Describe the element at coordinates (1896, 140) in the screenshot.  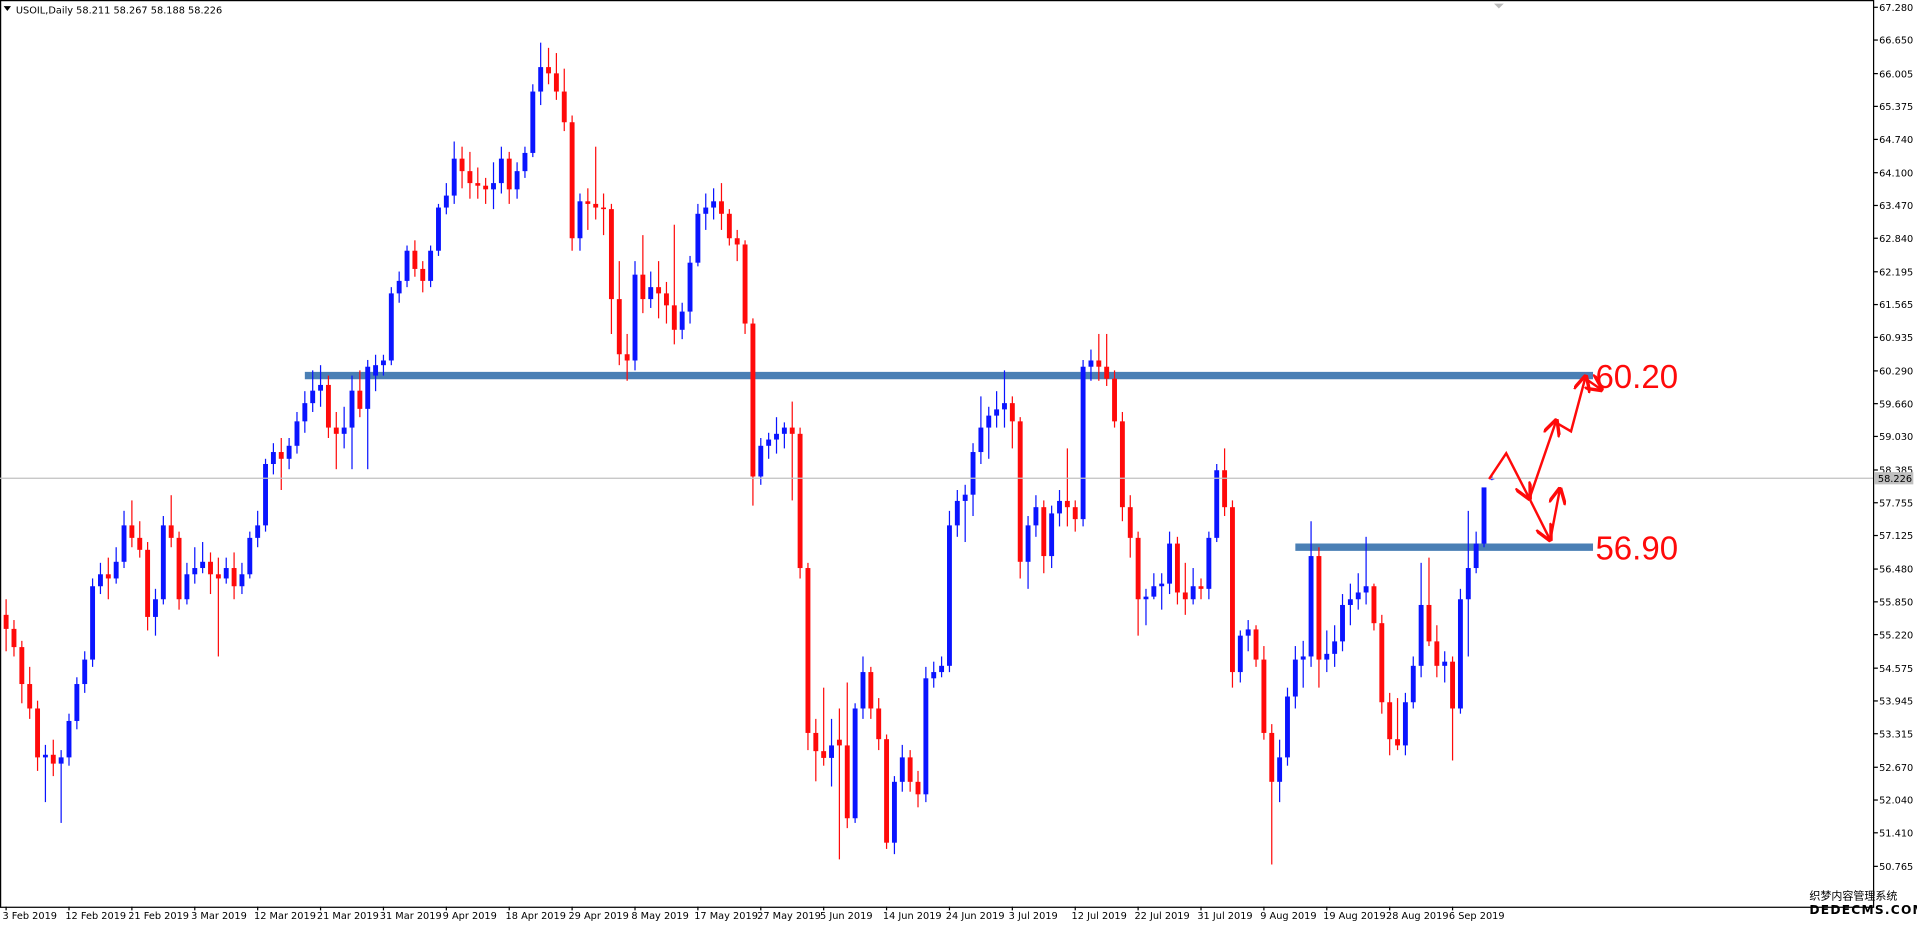
I see `y-tick-label: 64.740` at that location.